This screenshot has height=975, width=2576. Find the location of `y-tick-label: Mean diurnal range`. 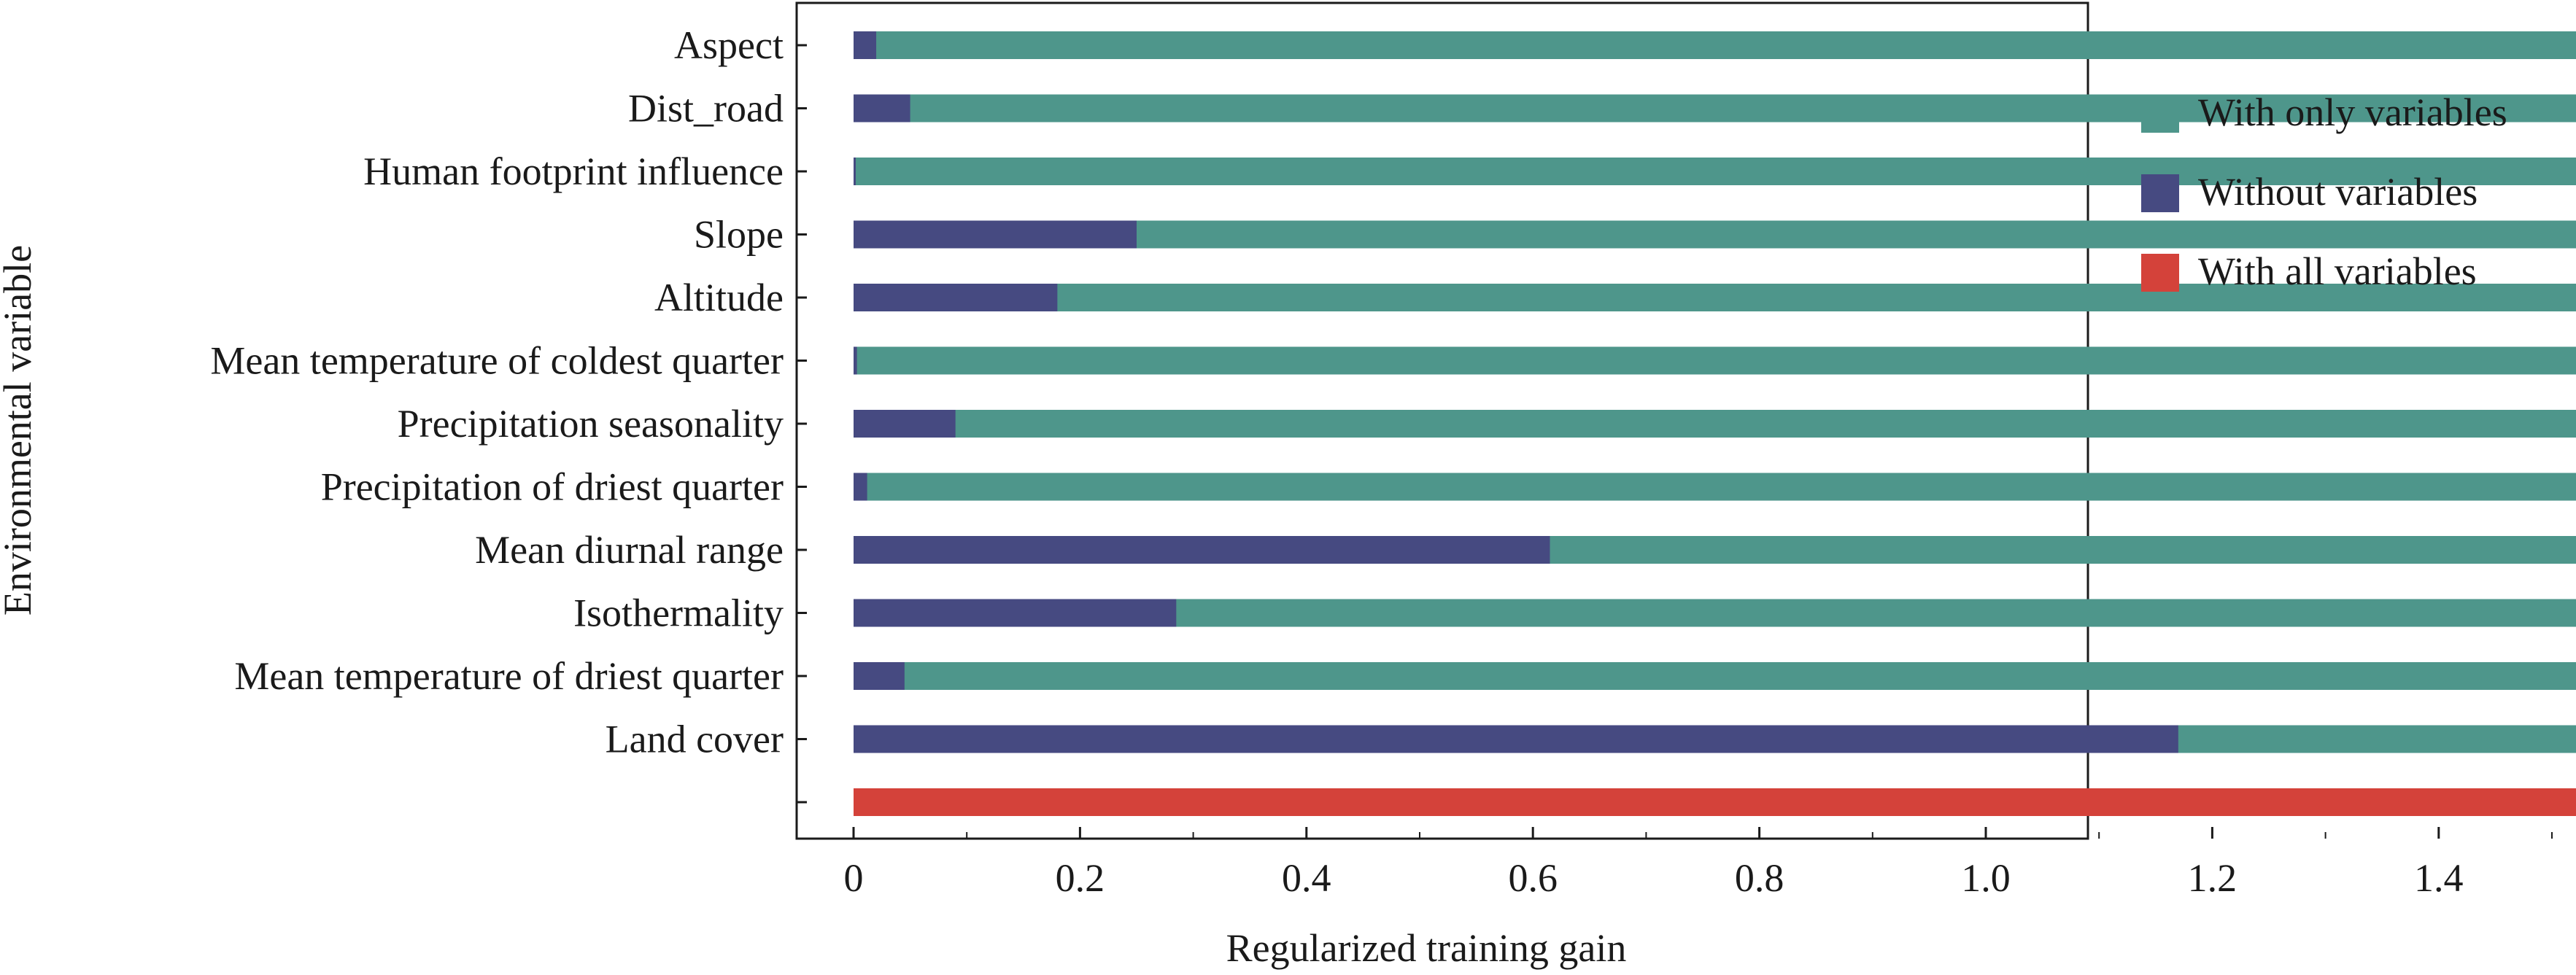

y-tick-label: Mean diurnal range is located at coordinates (629, 550).